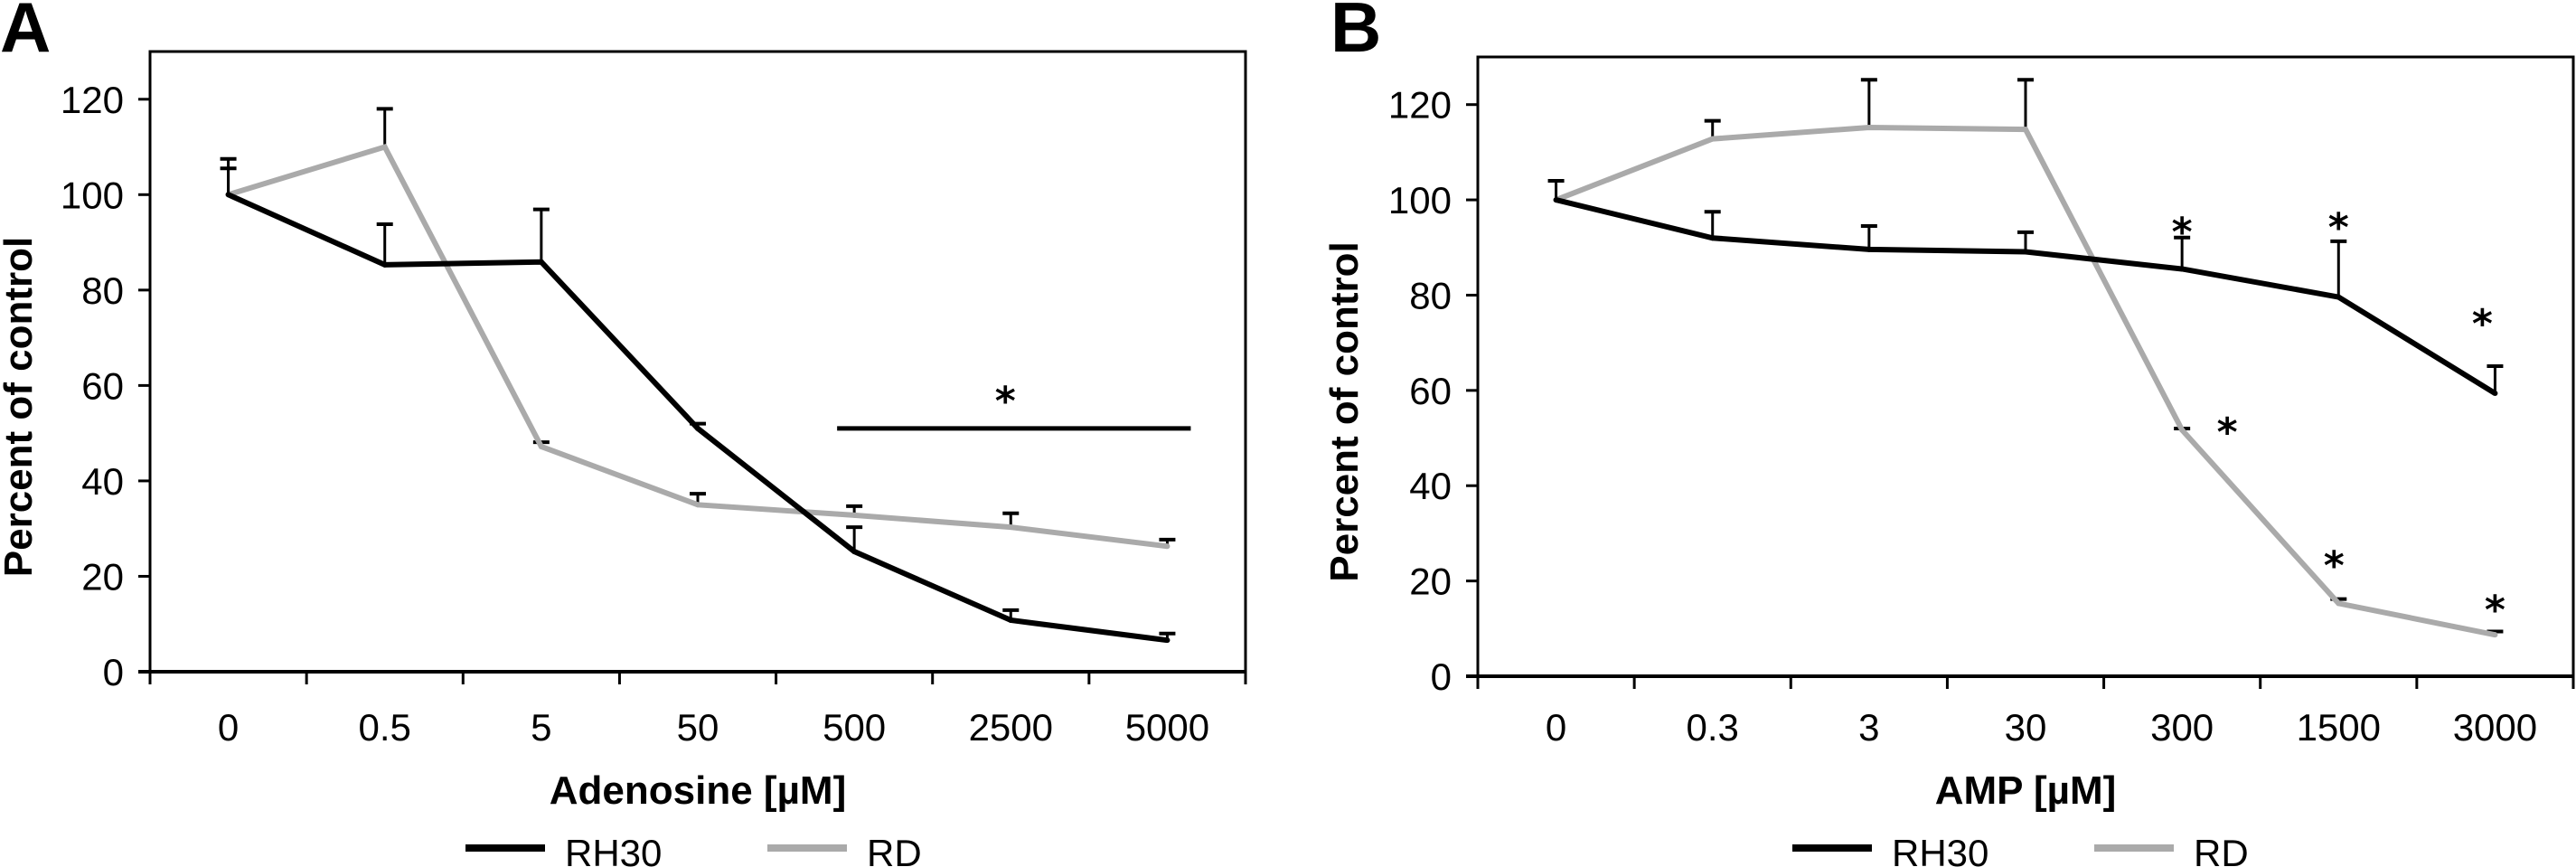 The image size is (2576, 867). Describe the element at coordinates (1355, 33) in the screenshot. I see `panel-label: B` at that location.